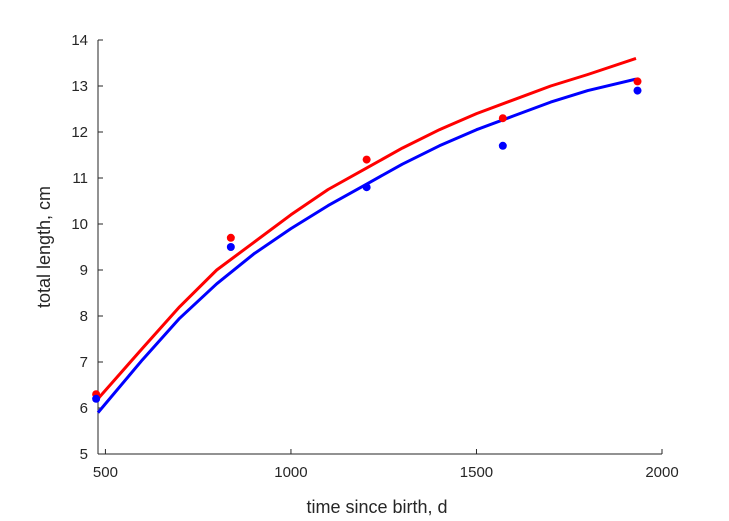 The height and width of the screenshot is (521, 729). Describe the element at coordinates (84, 408) in the screenshot. I see `y-tick-label: 6` at that location.